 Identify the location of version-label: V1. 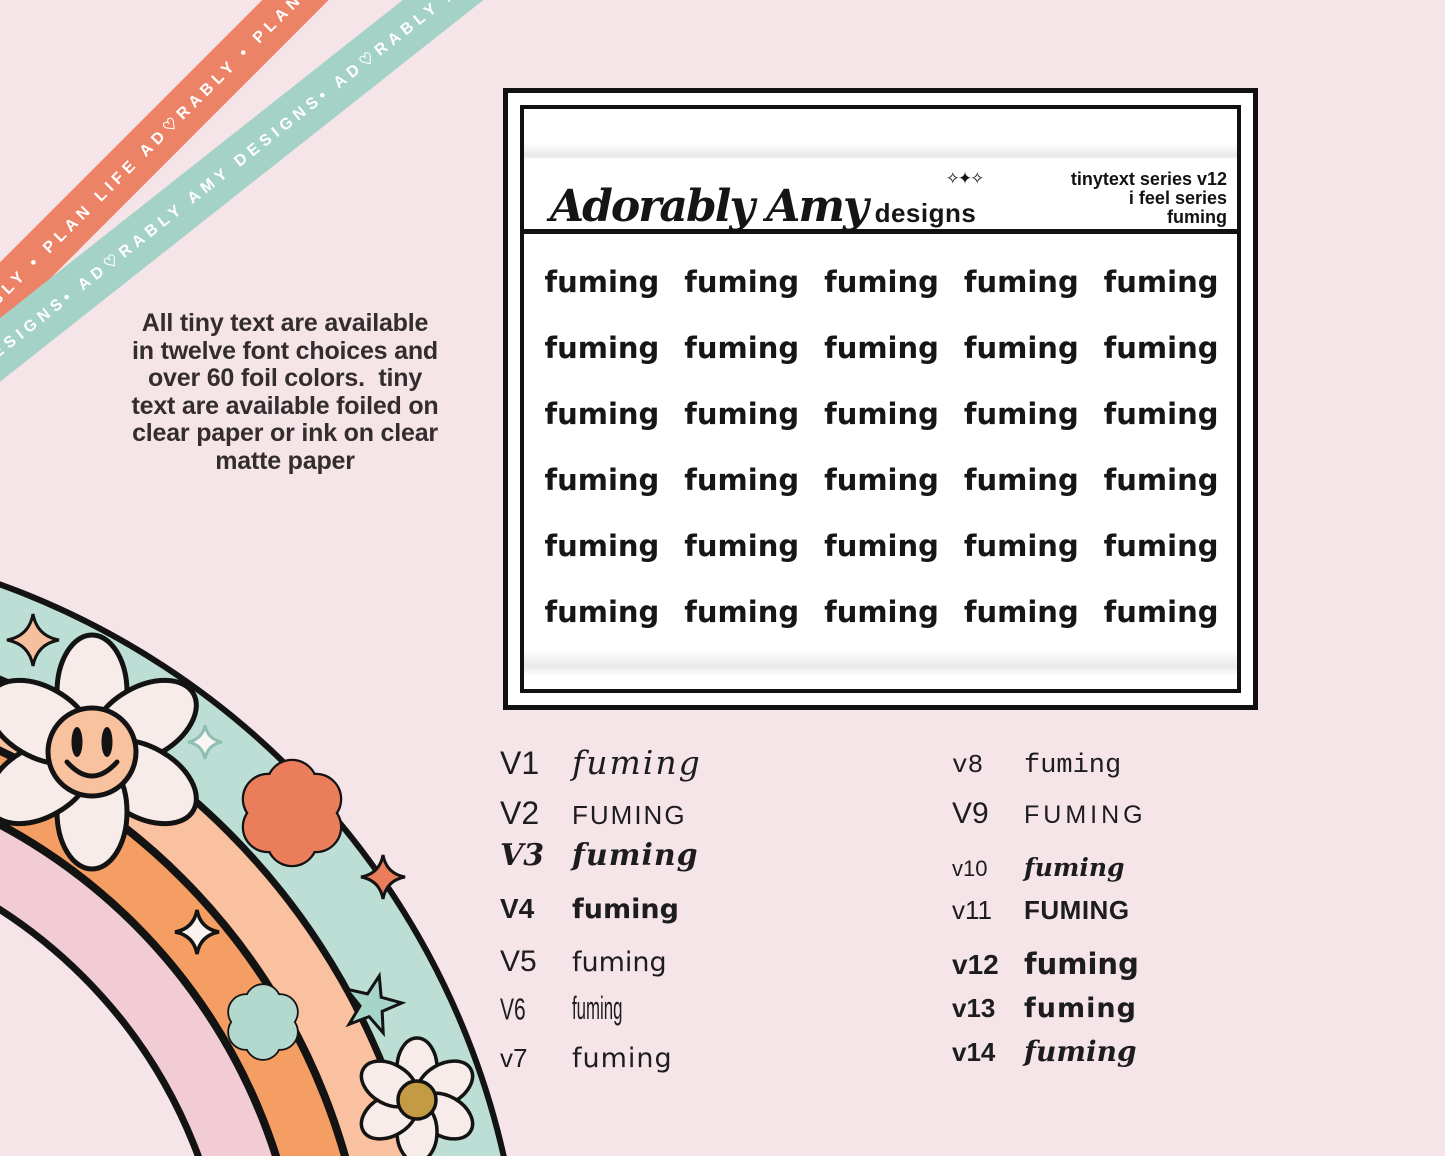
(520, 763).